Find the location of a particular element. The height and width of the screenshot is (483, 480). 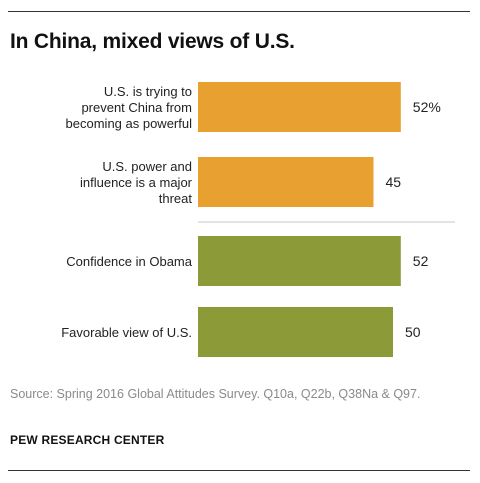

value-label-1: 45 is located at coordinates (394, 182).